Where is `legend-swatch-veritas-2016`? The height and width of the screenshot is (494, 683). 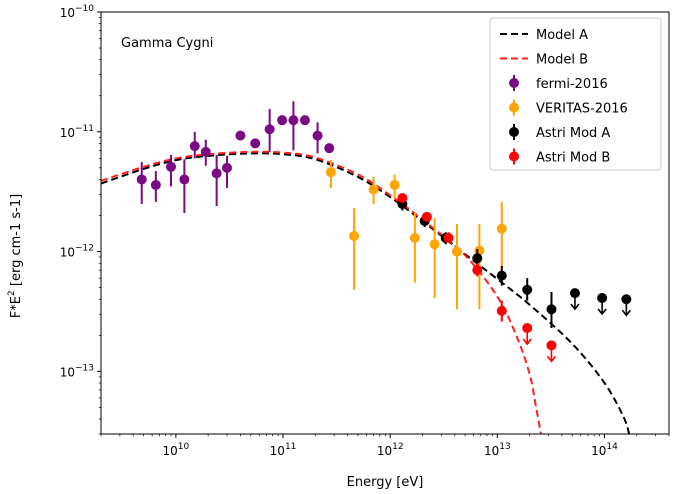 legend-swatch-veritas-2016 is located at coordinates (514, 107).